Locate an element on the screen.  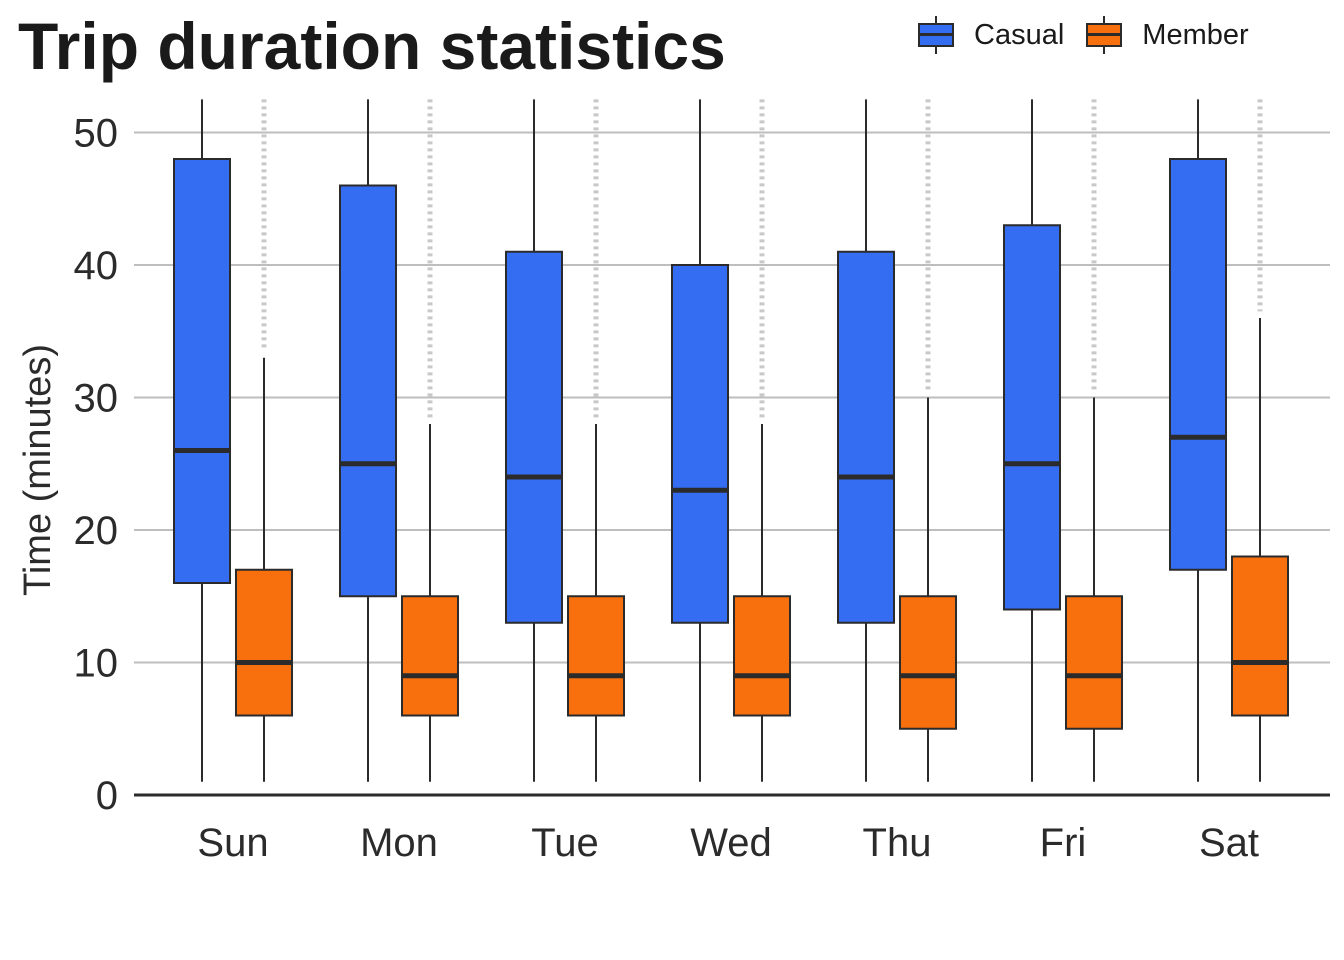
legend: Casual Member is located at coordinates (1094, 35).